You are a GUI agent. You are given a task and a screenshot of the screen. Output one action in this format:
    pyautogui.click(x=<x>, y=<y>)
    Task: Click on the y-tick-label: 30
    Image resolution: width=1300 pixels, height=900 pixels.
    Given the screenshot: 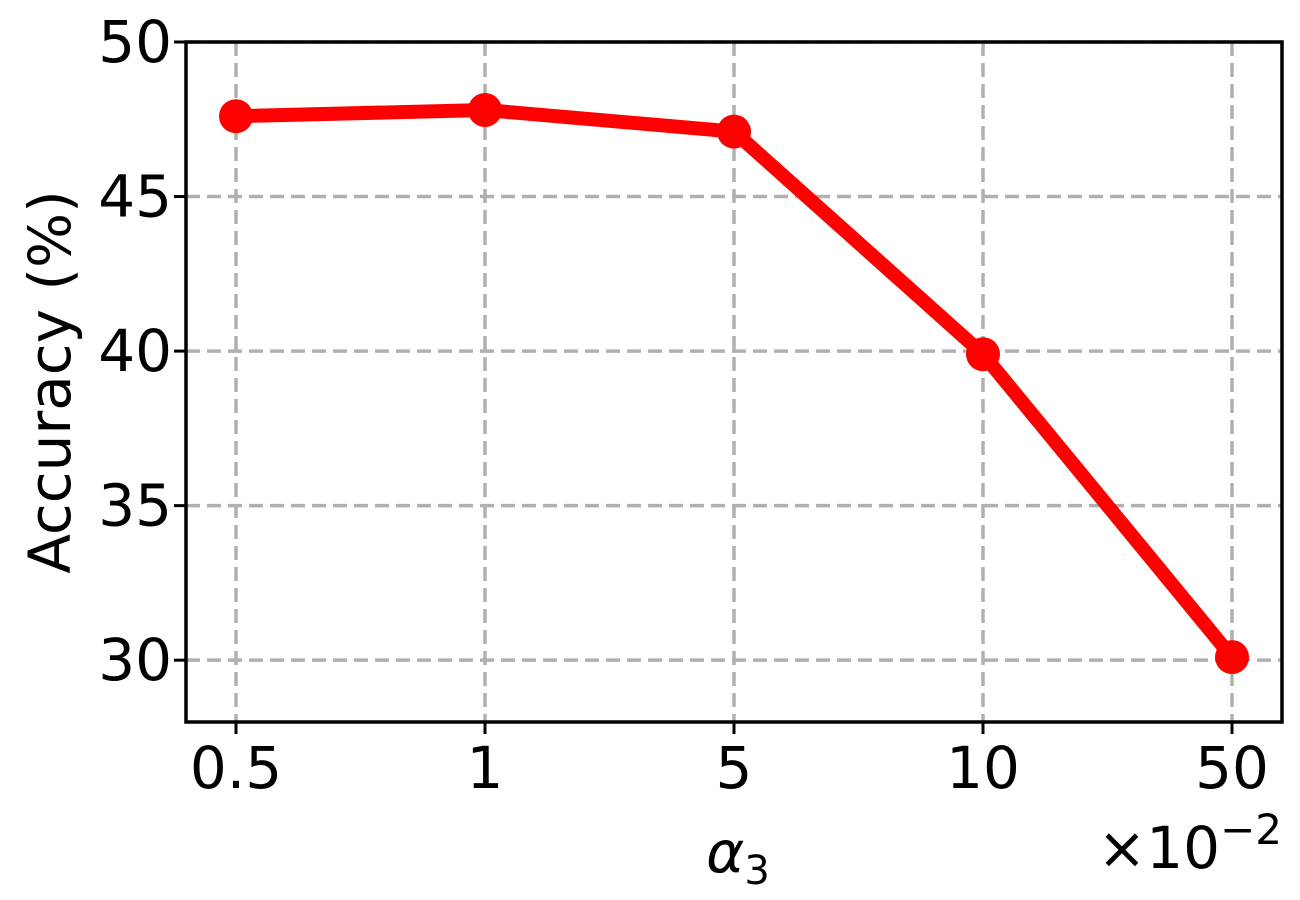 What is the action you would take?
    pyautogui.click(x=135, y=660)
    